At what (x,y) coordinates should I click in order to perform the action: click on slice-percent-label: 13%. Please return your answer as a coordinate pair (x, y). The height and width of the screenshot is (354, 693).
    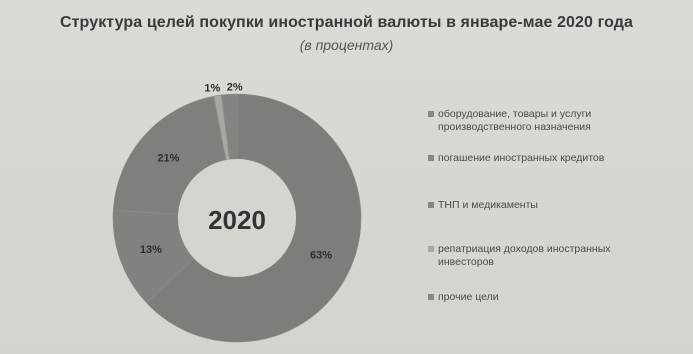
    Looking at the image, I should click on (151, 250).